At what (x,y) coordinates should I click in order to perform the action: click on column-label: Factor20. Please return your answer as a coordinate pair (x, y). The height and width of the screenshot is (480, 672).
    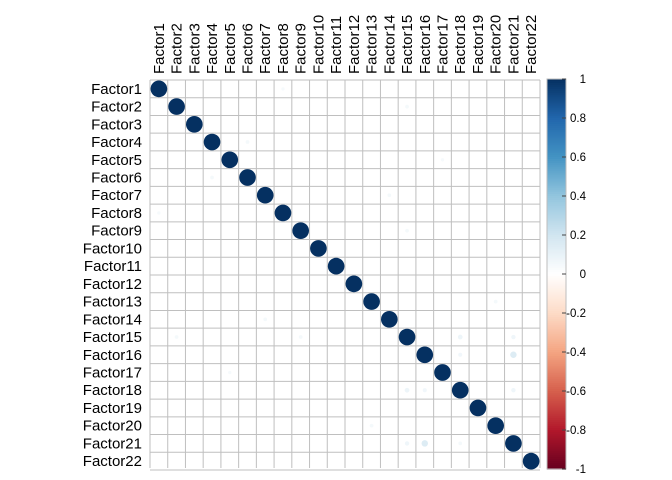
    Looking at the image, I should click on (496, 44).